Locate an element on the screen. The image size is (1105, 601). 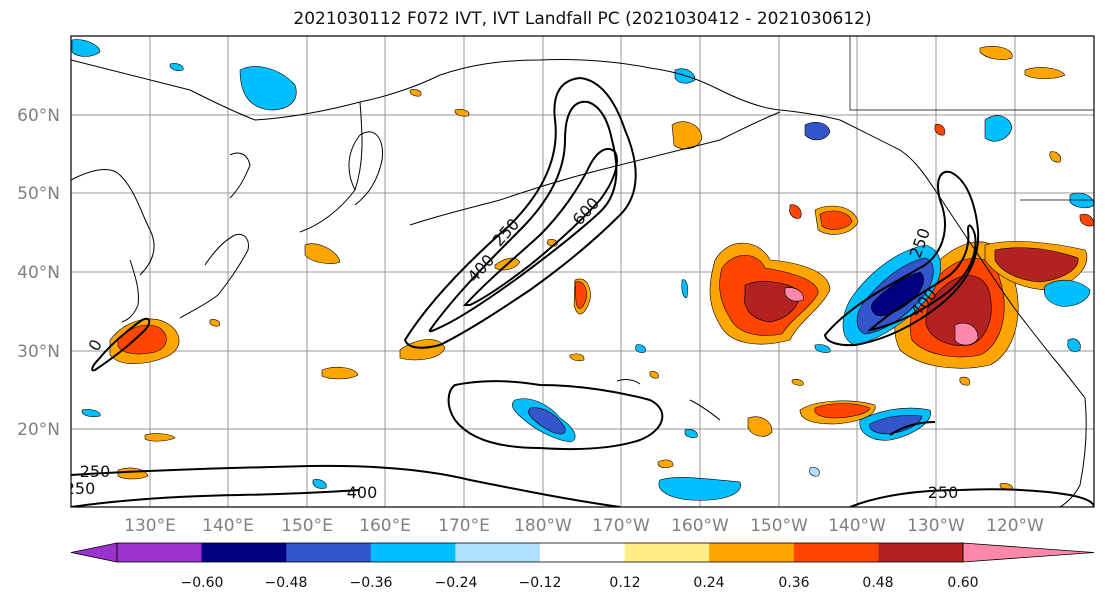
lon-label: 130°W is located at coordinates (936, 526).